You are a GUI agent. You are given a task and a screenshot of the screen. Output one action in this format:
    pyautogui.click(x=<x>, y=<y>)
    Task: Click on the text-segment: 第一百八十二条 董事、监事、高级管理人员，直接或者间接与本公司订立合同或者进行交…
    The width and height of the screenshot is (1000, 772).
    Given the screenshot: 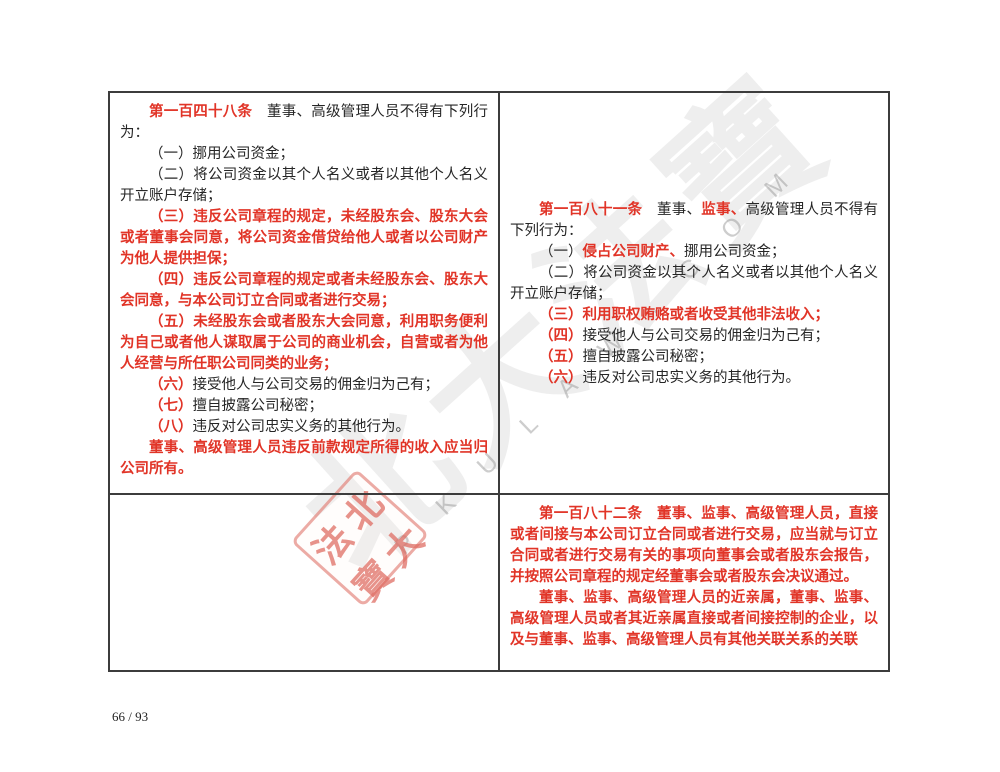 What is the action you would take?
    pyautogui.click(x=694, y=545)
    